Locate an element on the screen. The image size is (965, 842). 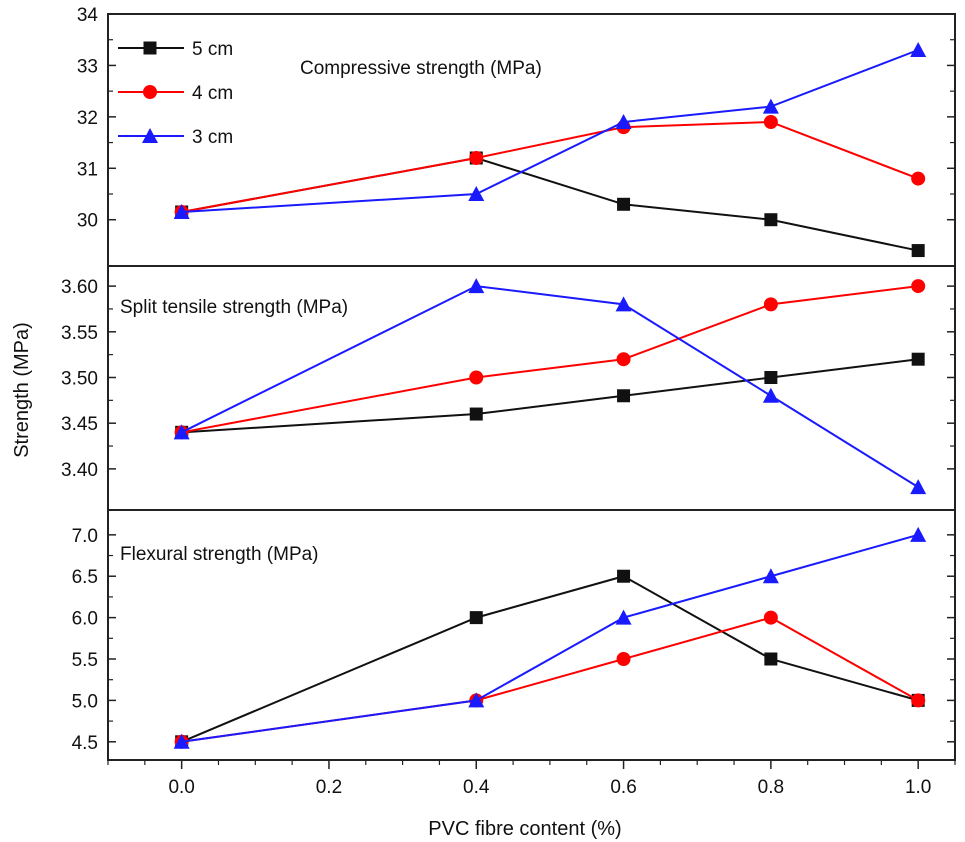
legend-label: 5 cm is located at coordinates (212, 49).